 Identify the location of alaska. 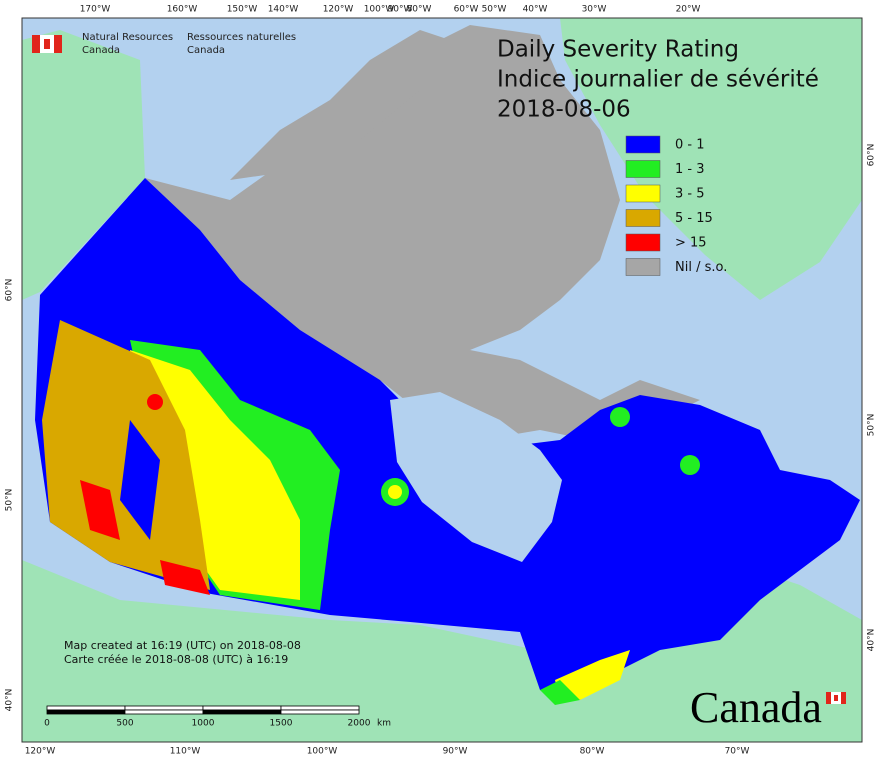
(83, 165).